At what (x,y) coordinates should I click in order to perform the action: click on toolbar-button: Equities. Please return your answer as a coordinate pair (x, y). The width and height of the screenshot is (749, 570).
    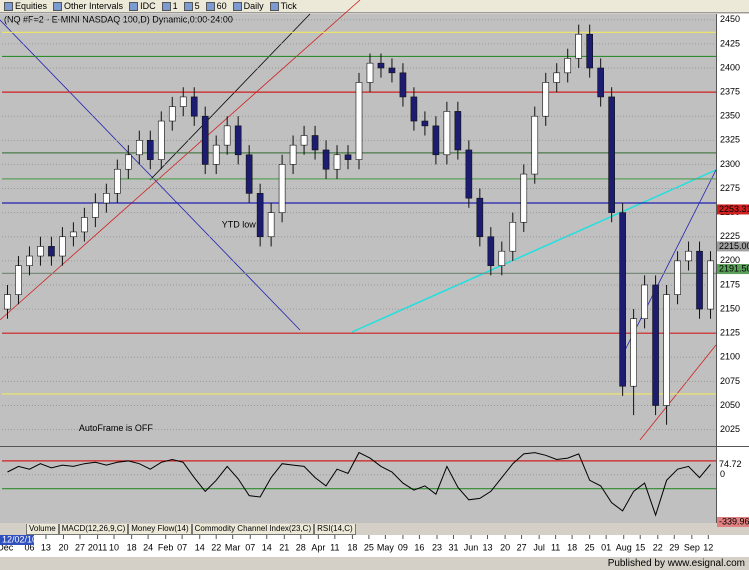
    Looking at the image, I should click on (25, 6).